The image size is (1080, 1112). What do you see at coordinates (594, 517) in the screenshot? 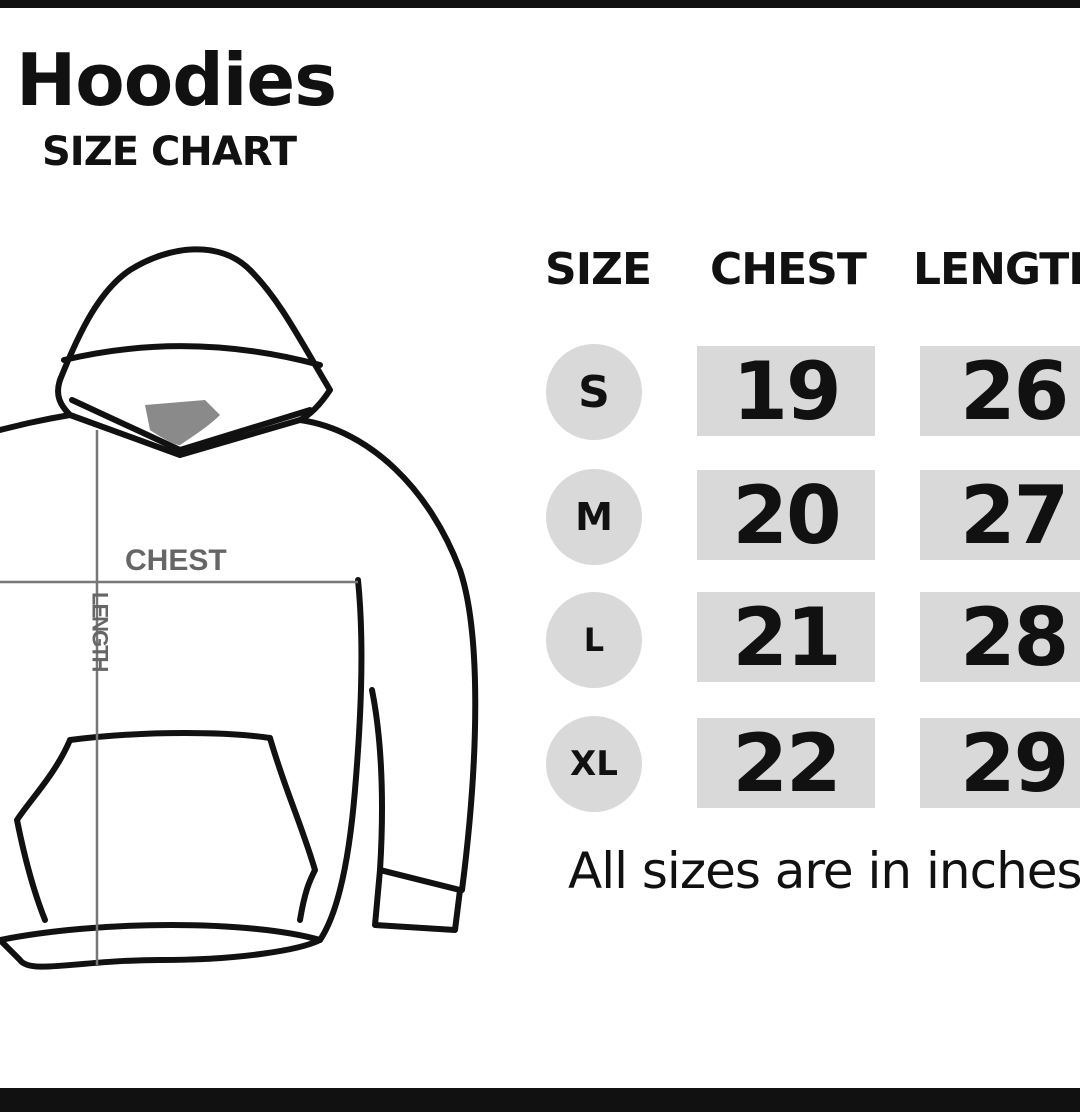
I see `size-badge: M` at bounding box center [594, 517].